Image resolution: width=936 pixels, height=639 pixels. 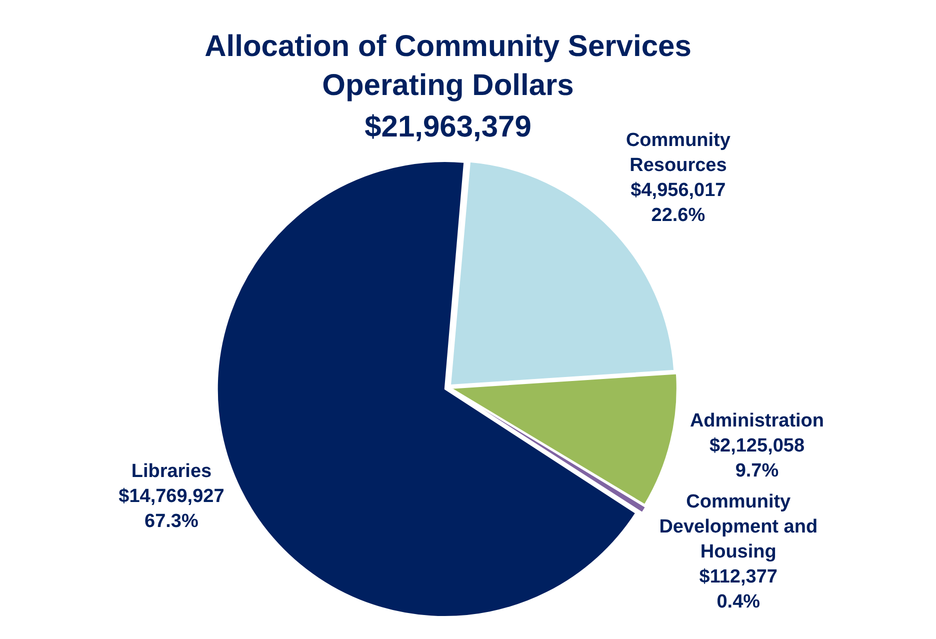 What do you see at coordinates (738, 589) in the screenshot?
I see `data-label: $112,377 0.4%` at bounding box center [738, 589].